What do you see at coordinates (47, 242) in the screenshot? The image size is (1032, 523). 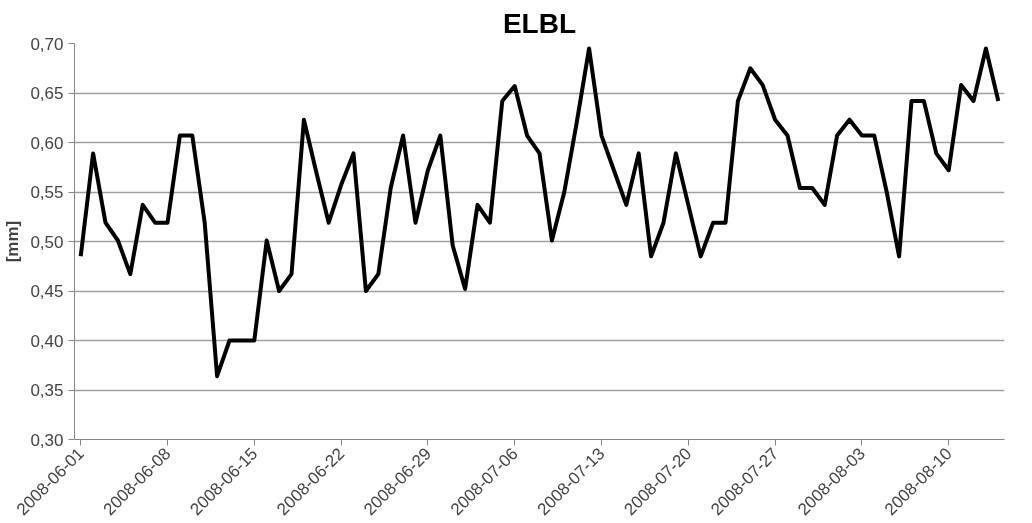 I see `y-tick-label: 0,50` at bounding box center [47, 242].